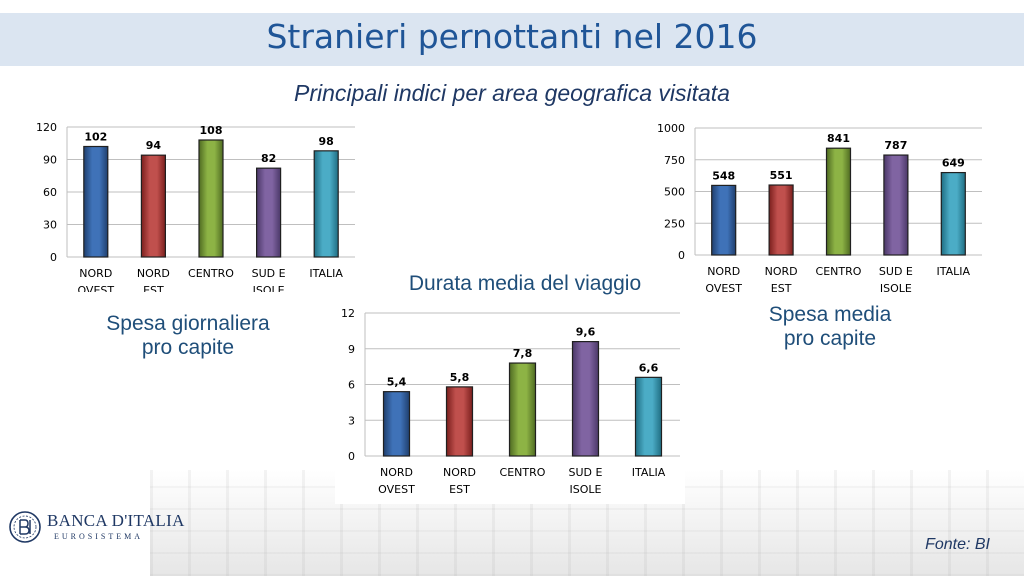  I want to click on caption-spesa-media: Spesa media pro capite, so click(830, 327).